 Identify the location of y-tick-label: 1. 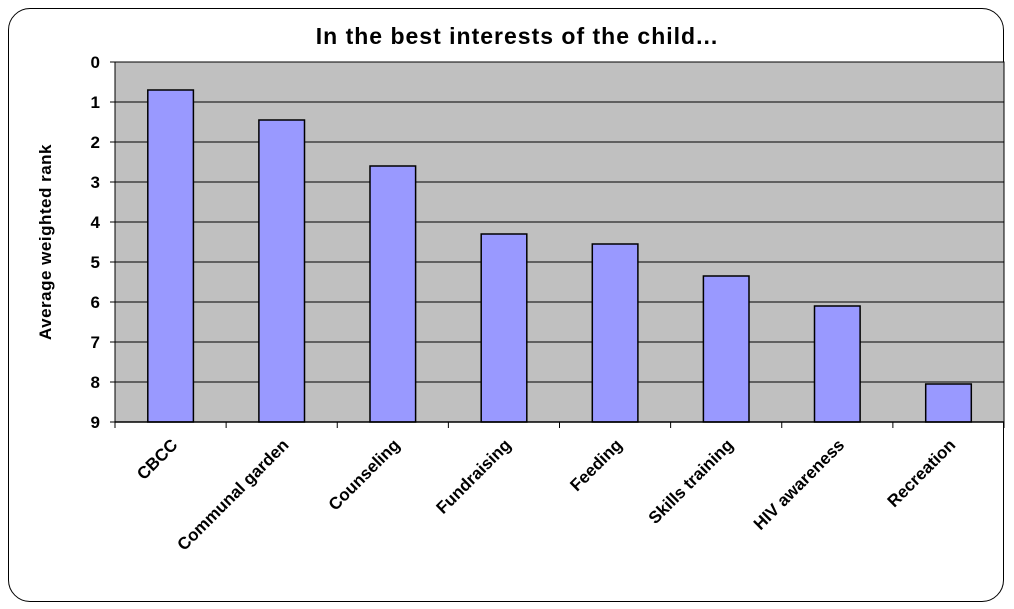
(95, 102).